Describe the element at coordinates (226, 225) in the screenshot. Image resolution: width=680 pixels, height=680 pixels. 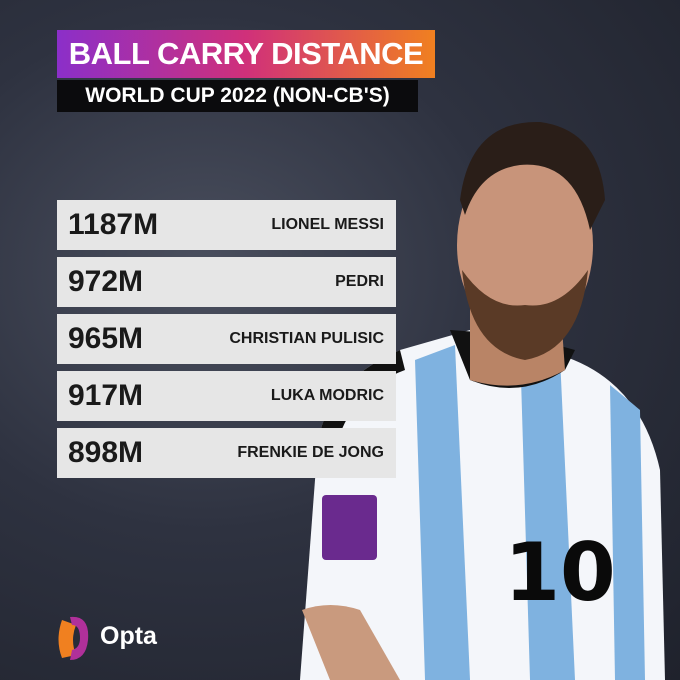
I see `table-row: 1187M LIONEL MESSI` at that location.